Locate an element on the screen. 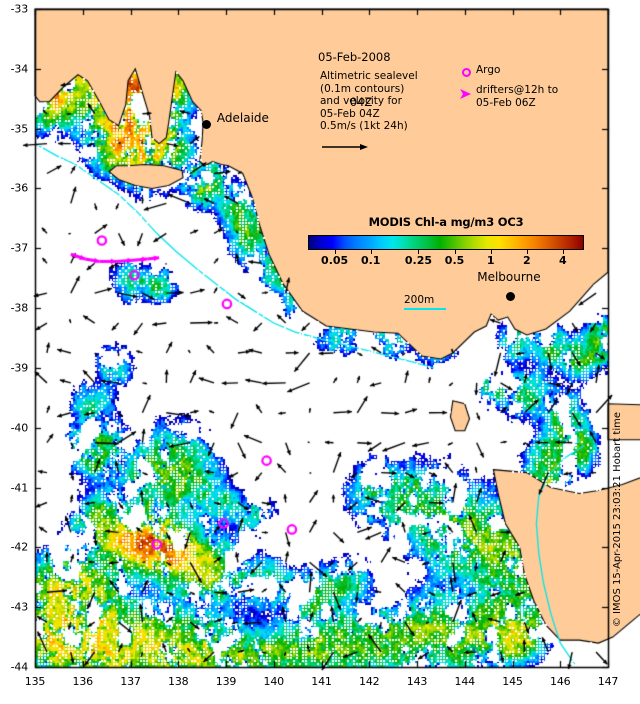 Image resolution: width=640 pixels, height=704 pixels. y-tick-10: -43 is located at coordinates (19, 607).